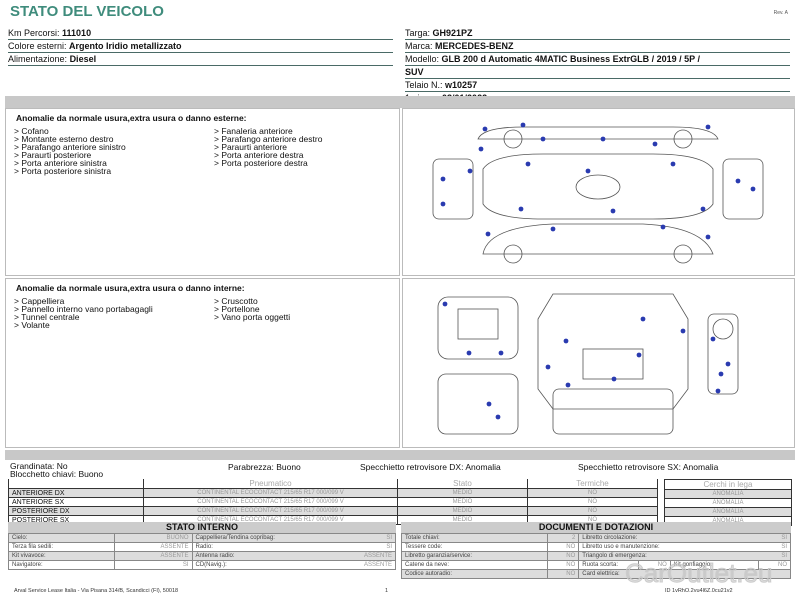 Image resolution: width=800 pixels, height=600 pixels. Describe the element at coordinates (414, 72) in the screenshot. I see `info-value: SUV` at that location.